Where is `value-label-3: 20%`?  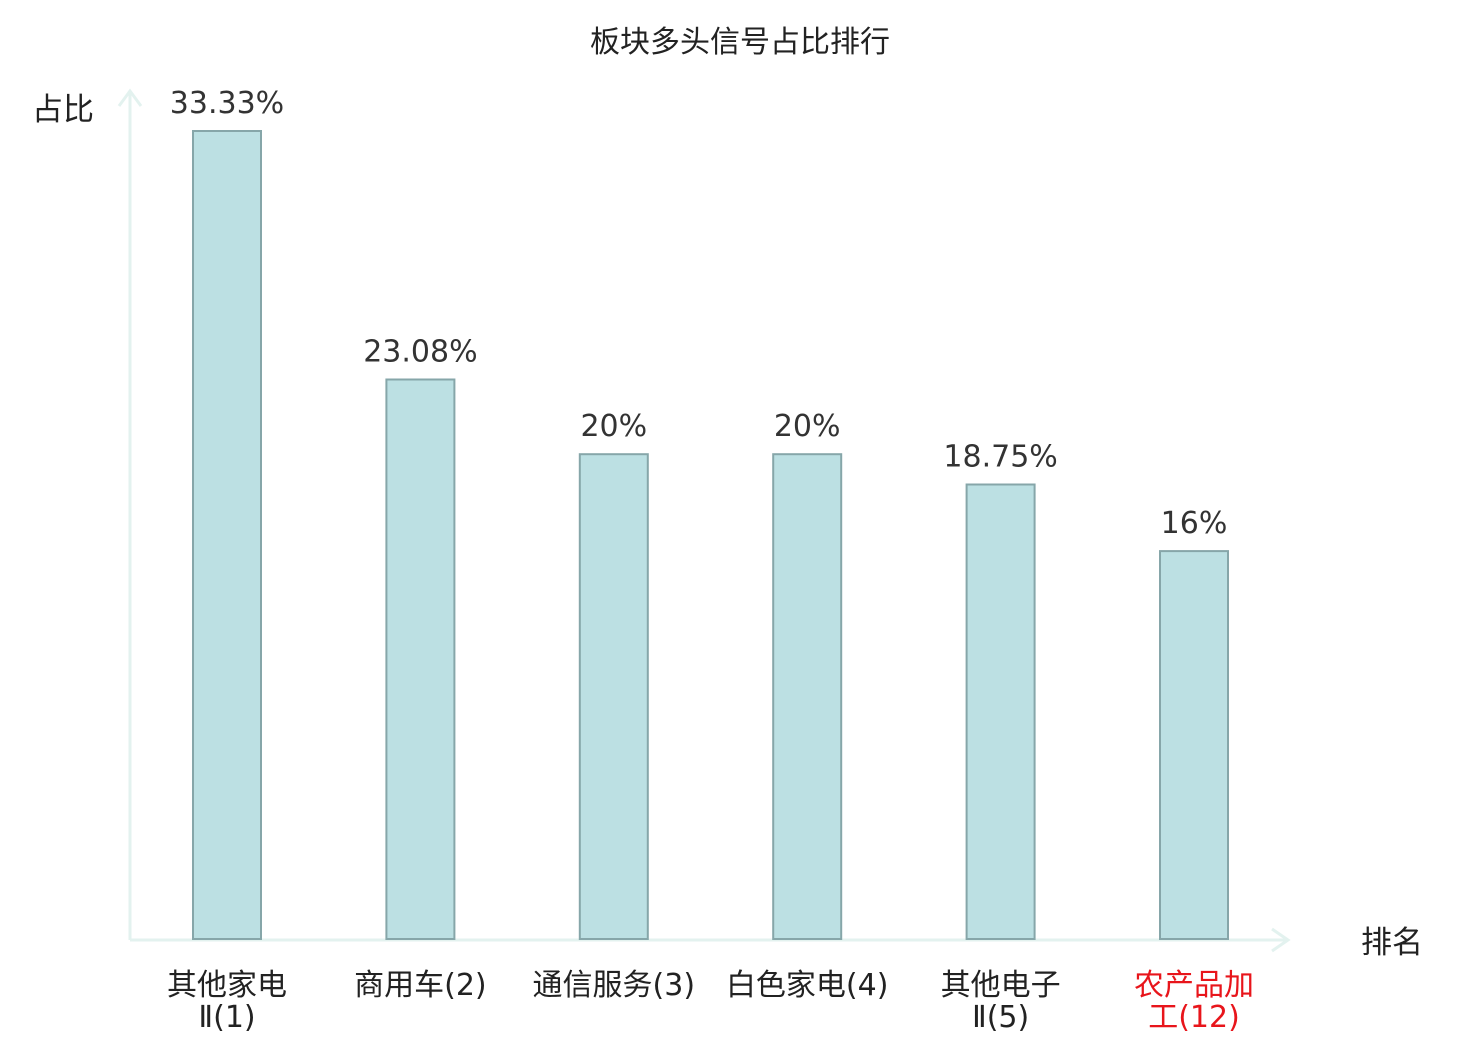
value-label-3: 20% is located at coordinates (613, 426).